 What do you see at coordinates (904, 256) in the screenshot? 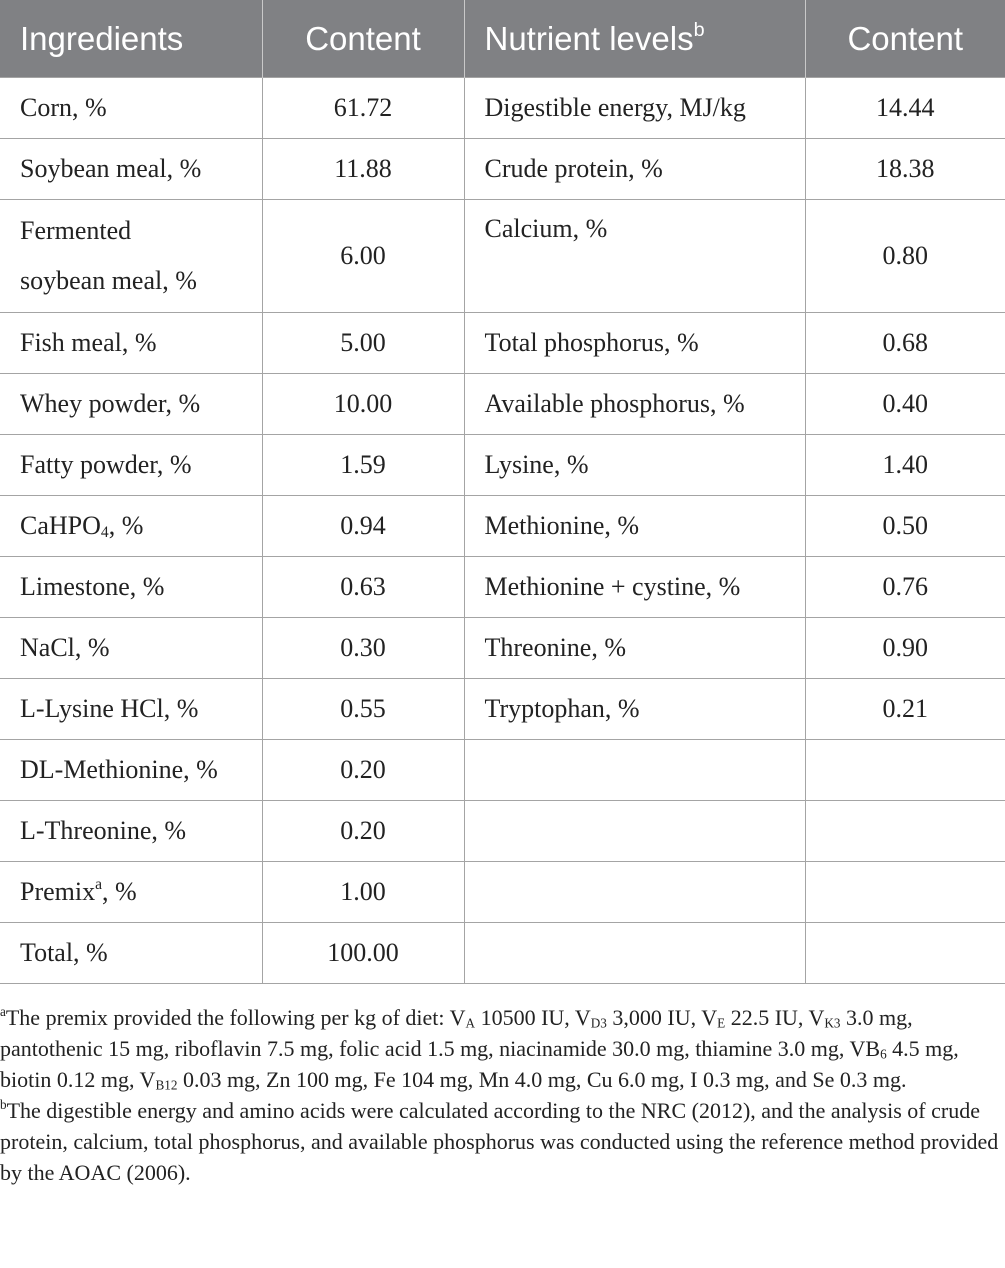
I see `level-cell: 0.80` at bounding box center [904, 256].